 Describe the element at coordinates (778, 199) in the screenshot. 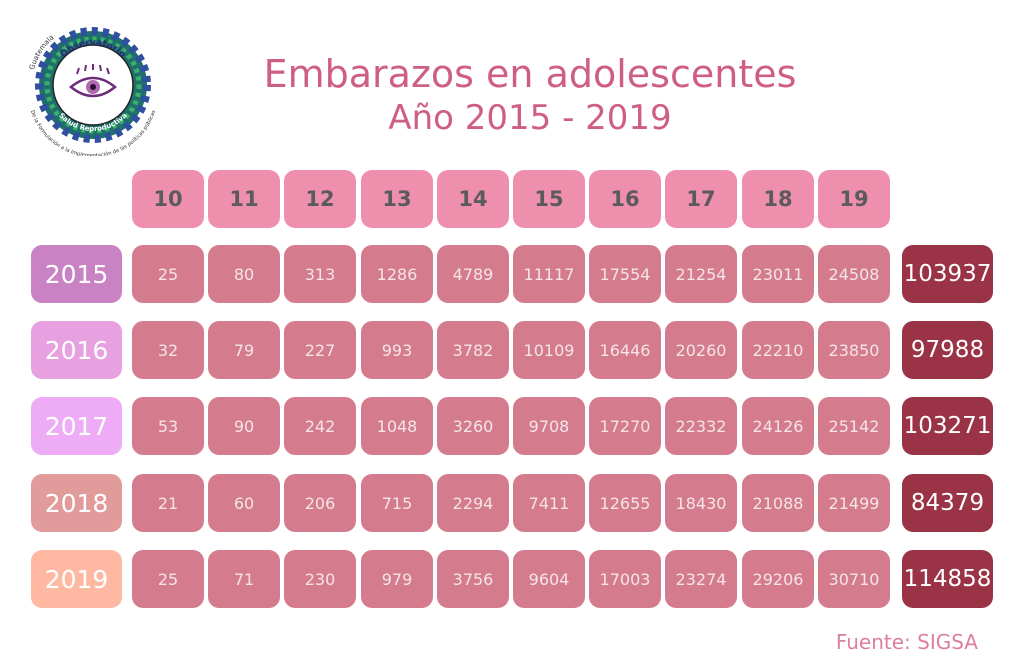

I see `age-header-18: 18` at that location.